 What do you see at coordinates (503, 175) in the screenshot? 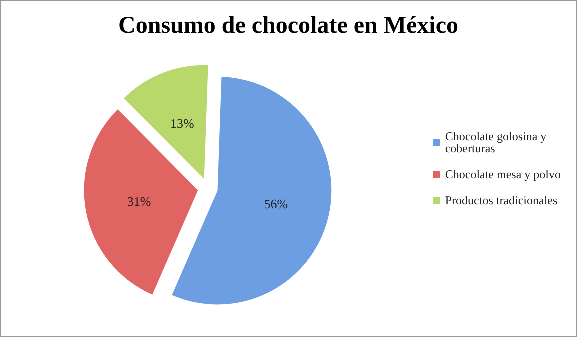
I see `legend-label: Chocolate mesa y polvo` at bounding box center [503, 175].